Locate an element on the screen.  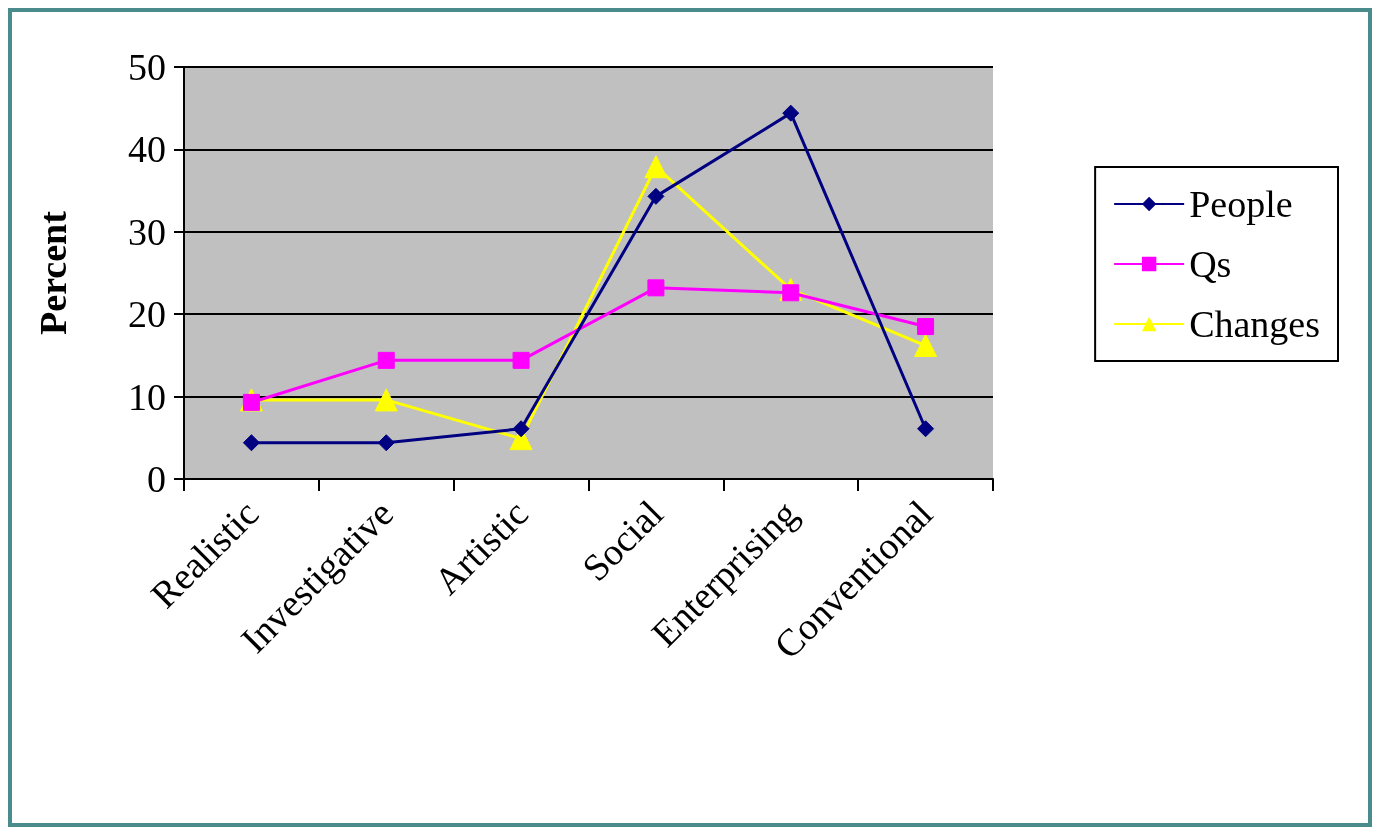
y-tick-label: 40 is located at coordinates (147, 149).